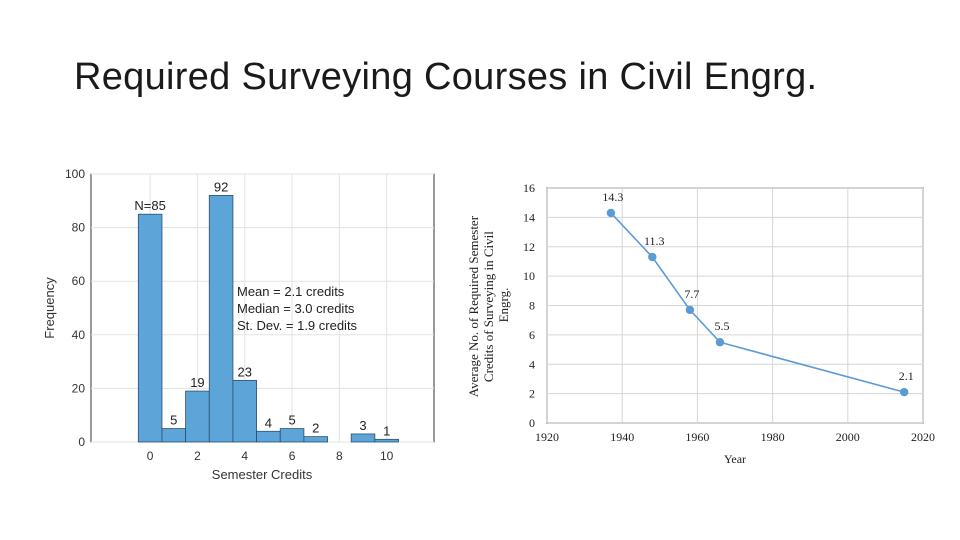  Describe the element at coordinates (362, 425) in the screenshot. I see `histogram-bar-label: 3` at that location.